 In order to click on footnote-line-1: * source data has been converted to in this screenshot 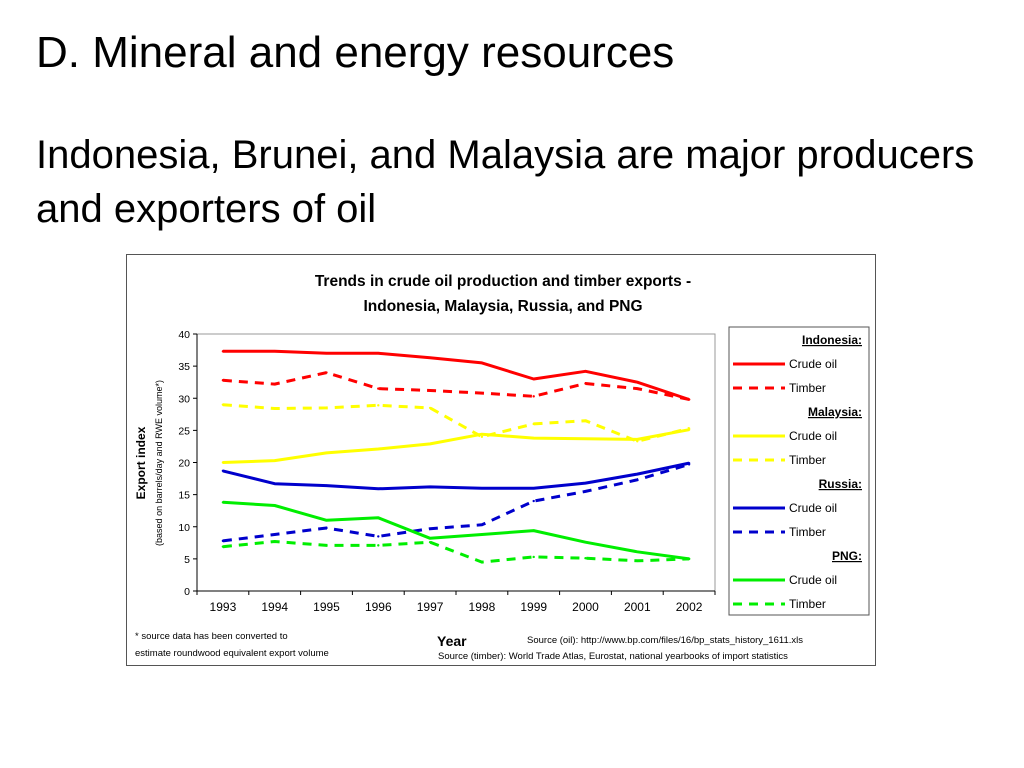, I will do `click(211, 636)`.